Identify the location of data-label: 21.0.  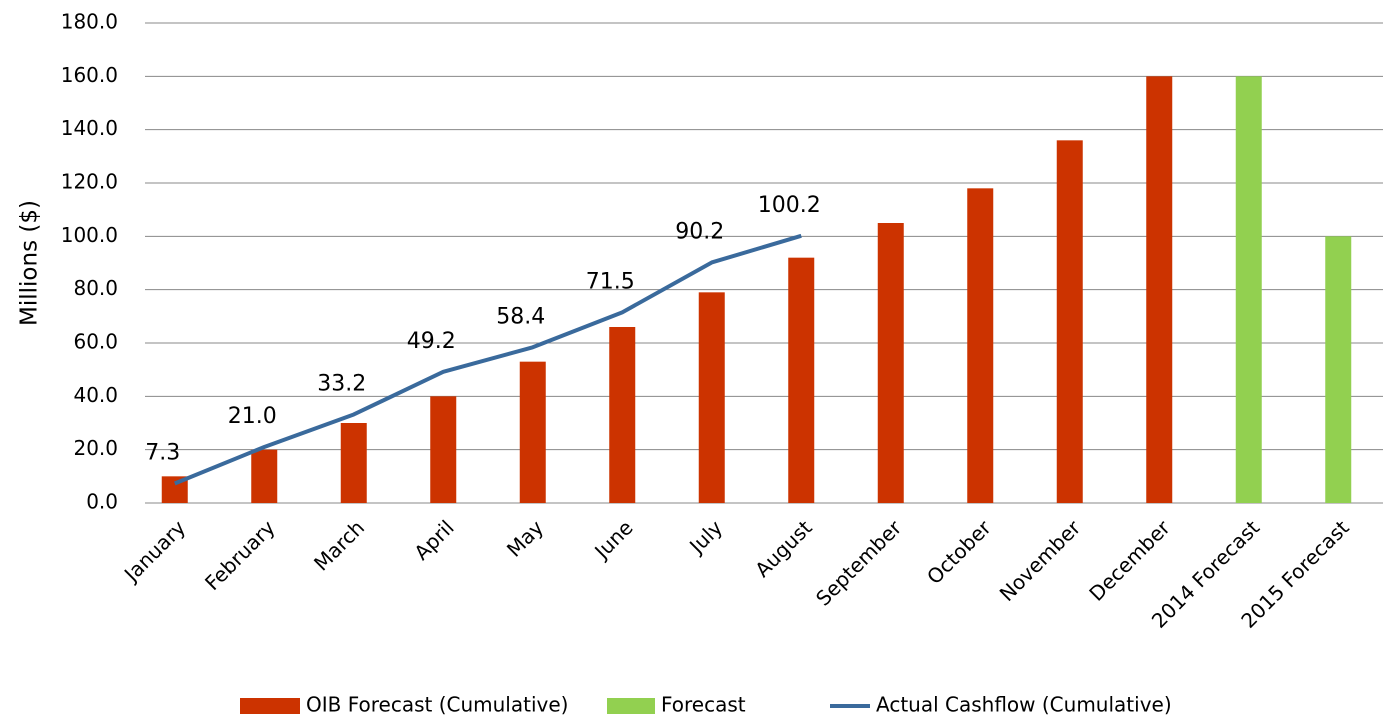
(252, 416).